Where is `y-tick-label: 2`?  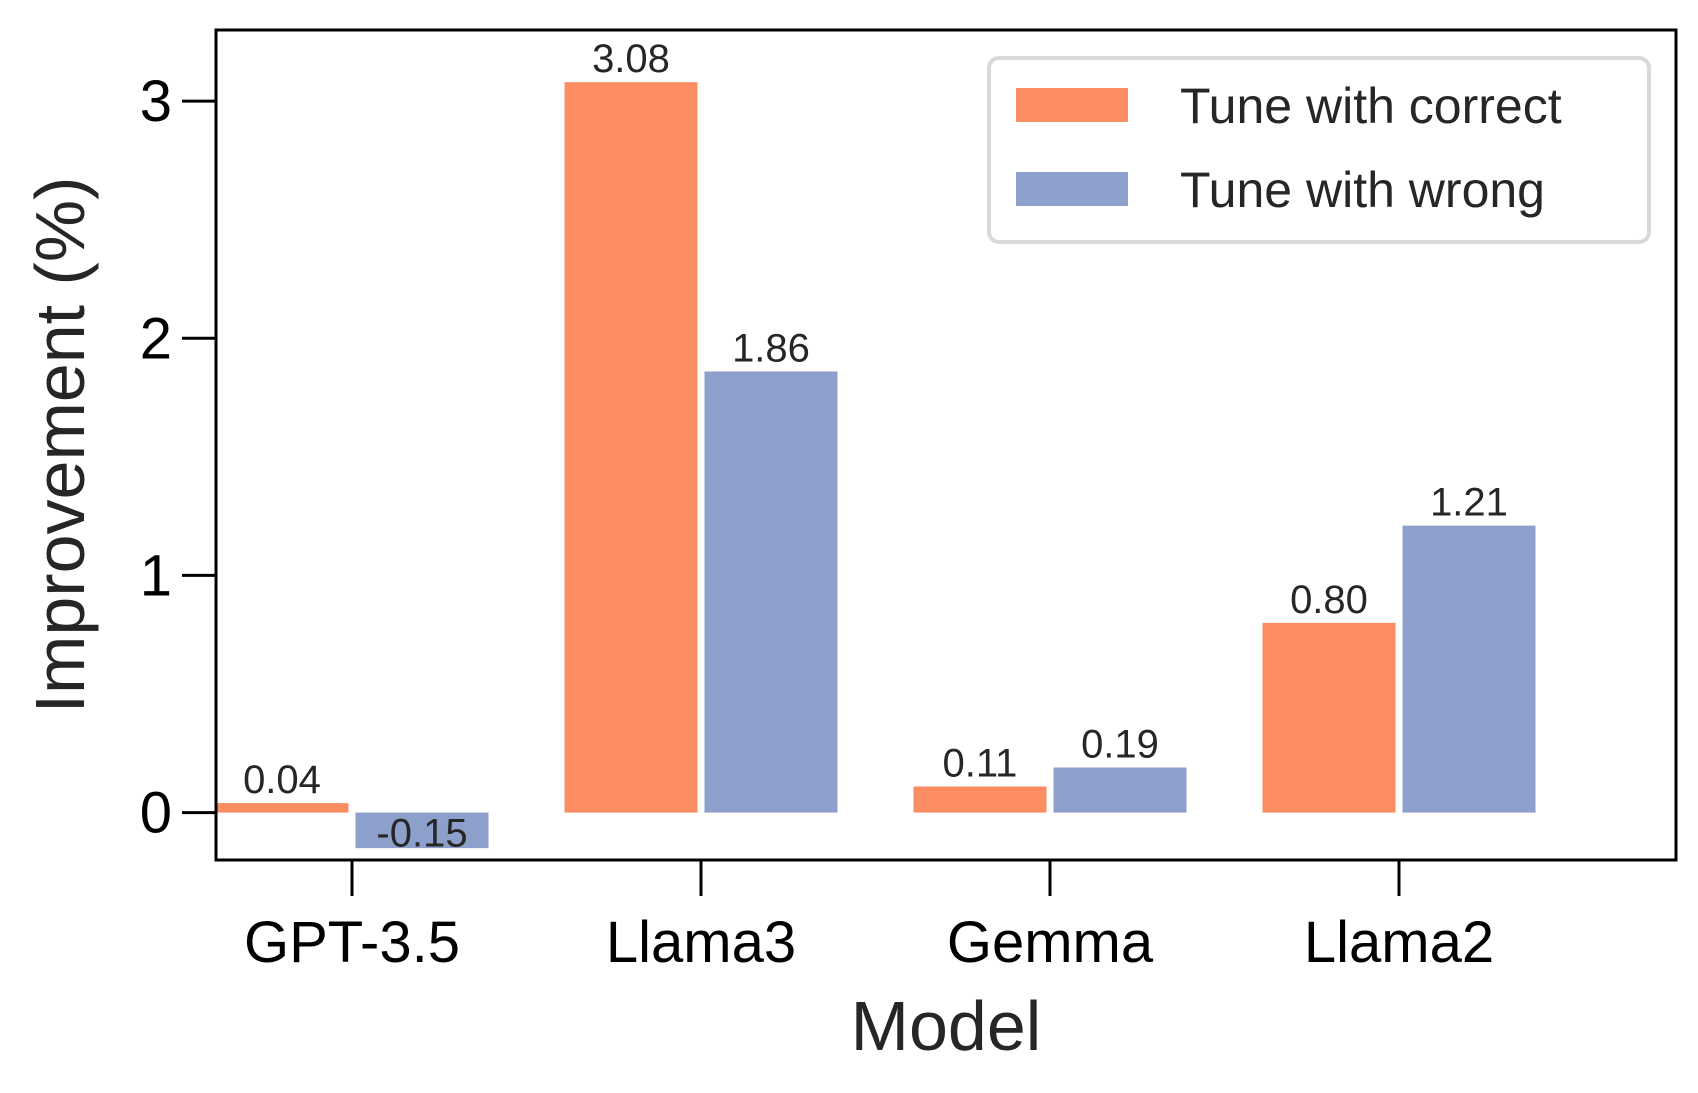 y-tick-label: 2 is located at coordinates (156, 338).